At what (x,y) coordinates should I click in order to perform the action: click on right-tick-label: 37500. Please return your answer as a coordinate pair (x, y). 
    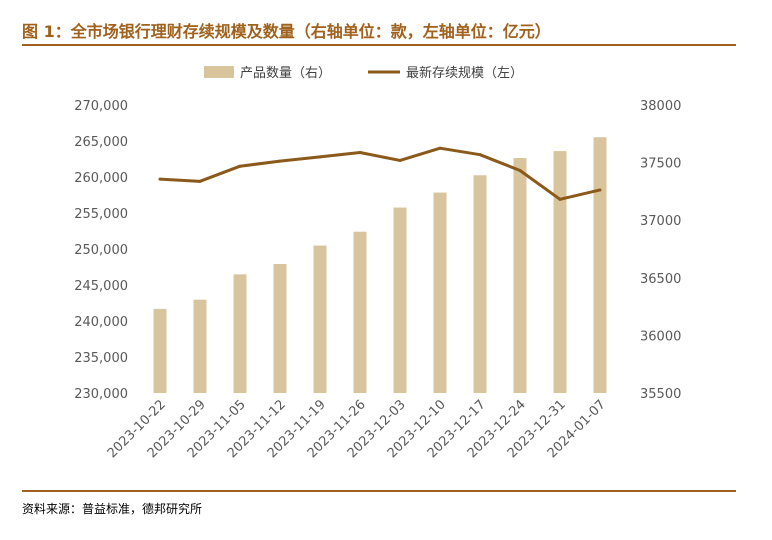
    Looking at the image, I should click on (660, 164).